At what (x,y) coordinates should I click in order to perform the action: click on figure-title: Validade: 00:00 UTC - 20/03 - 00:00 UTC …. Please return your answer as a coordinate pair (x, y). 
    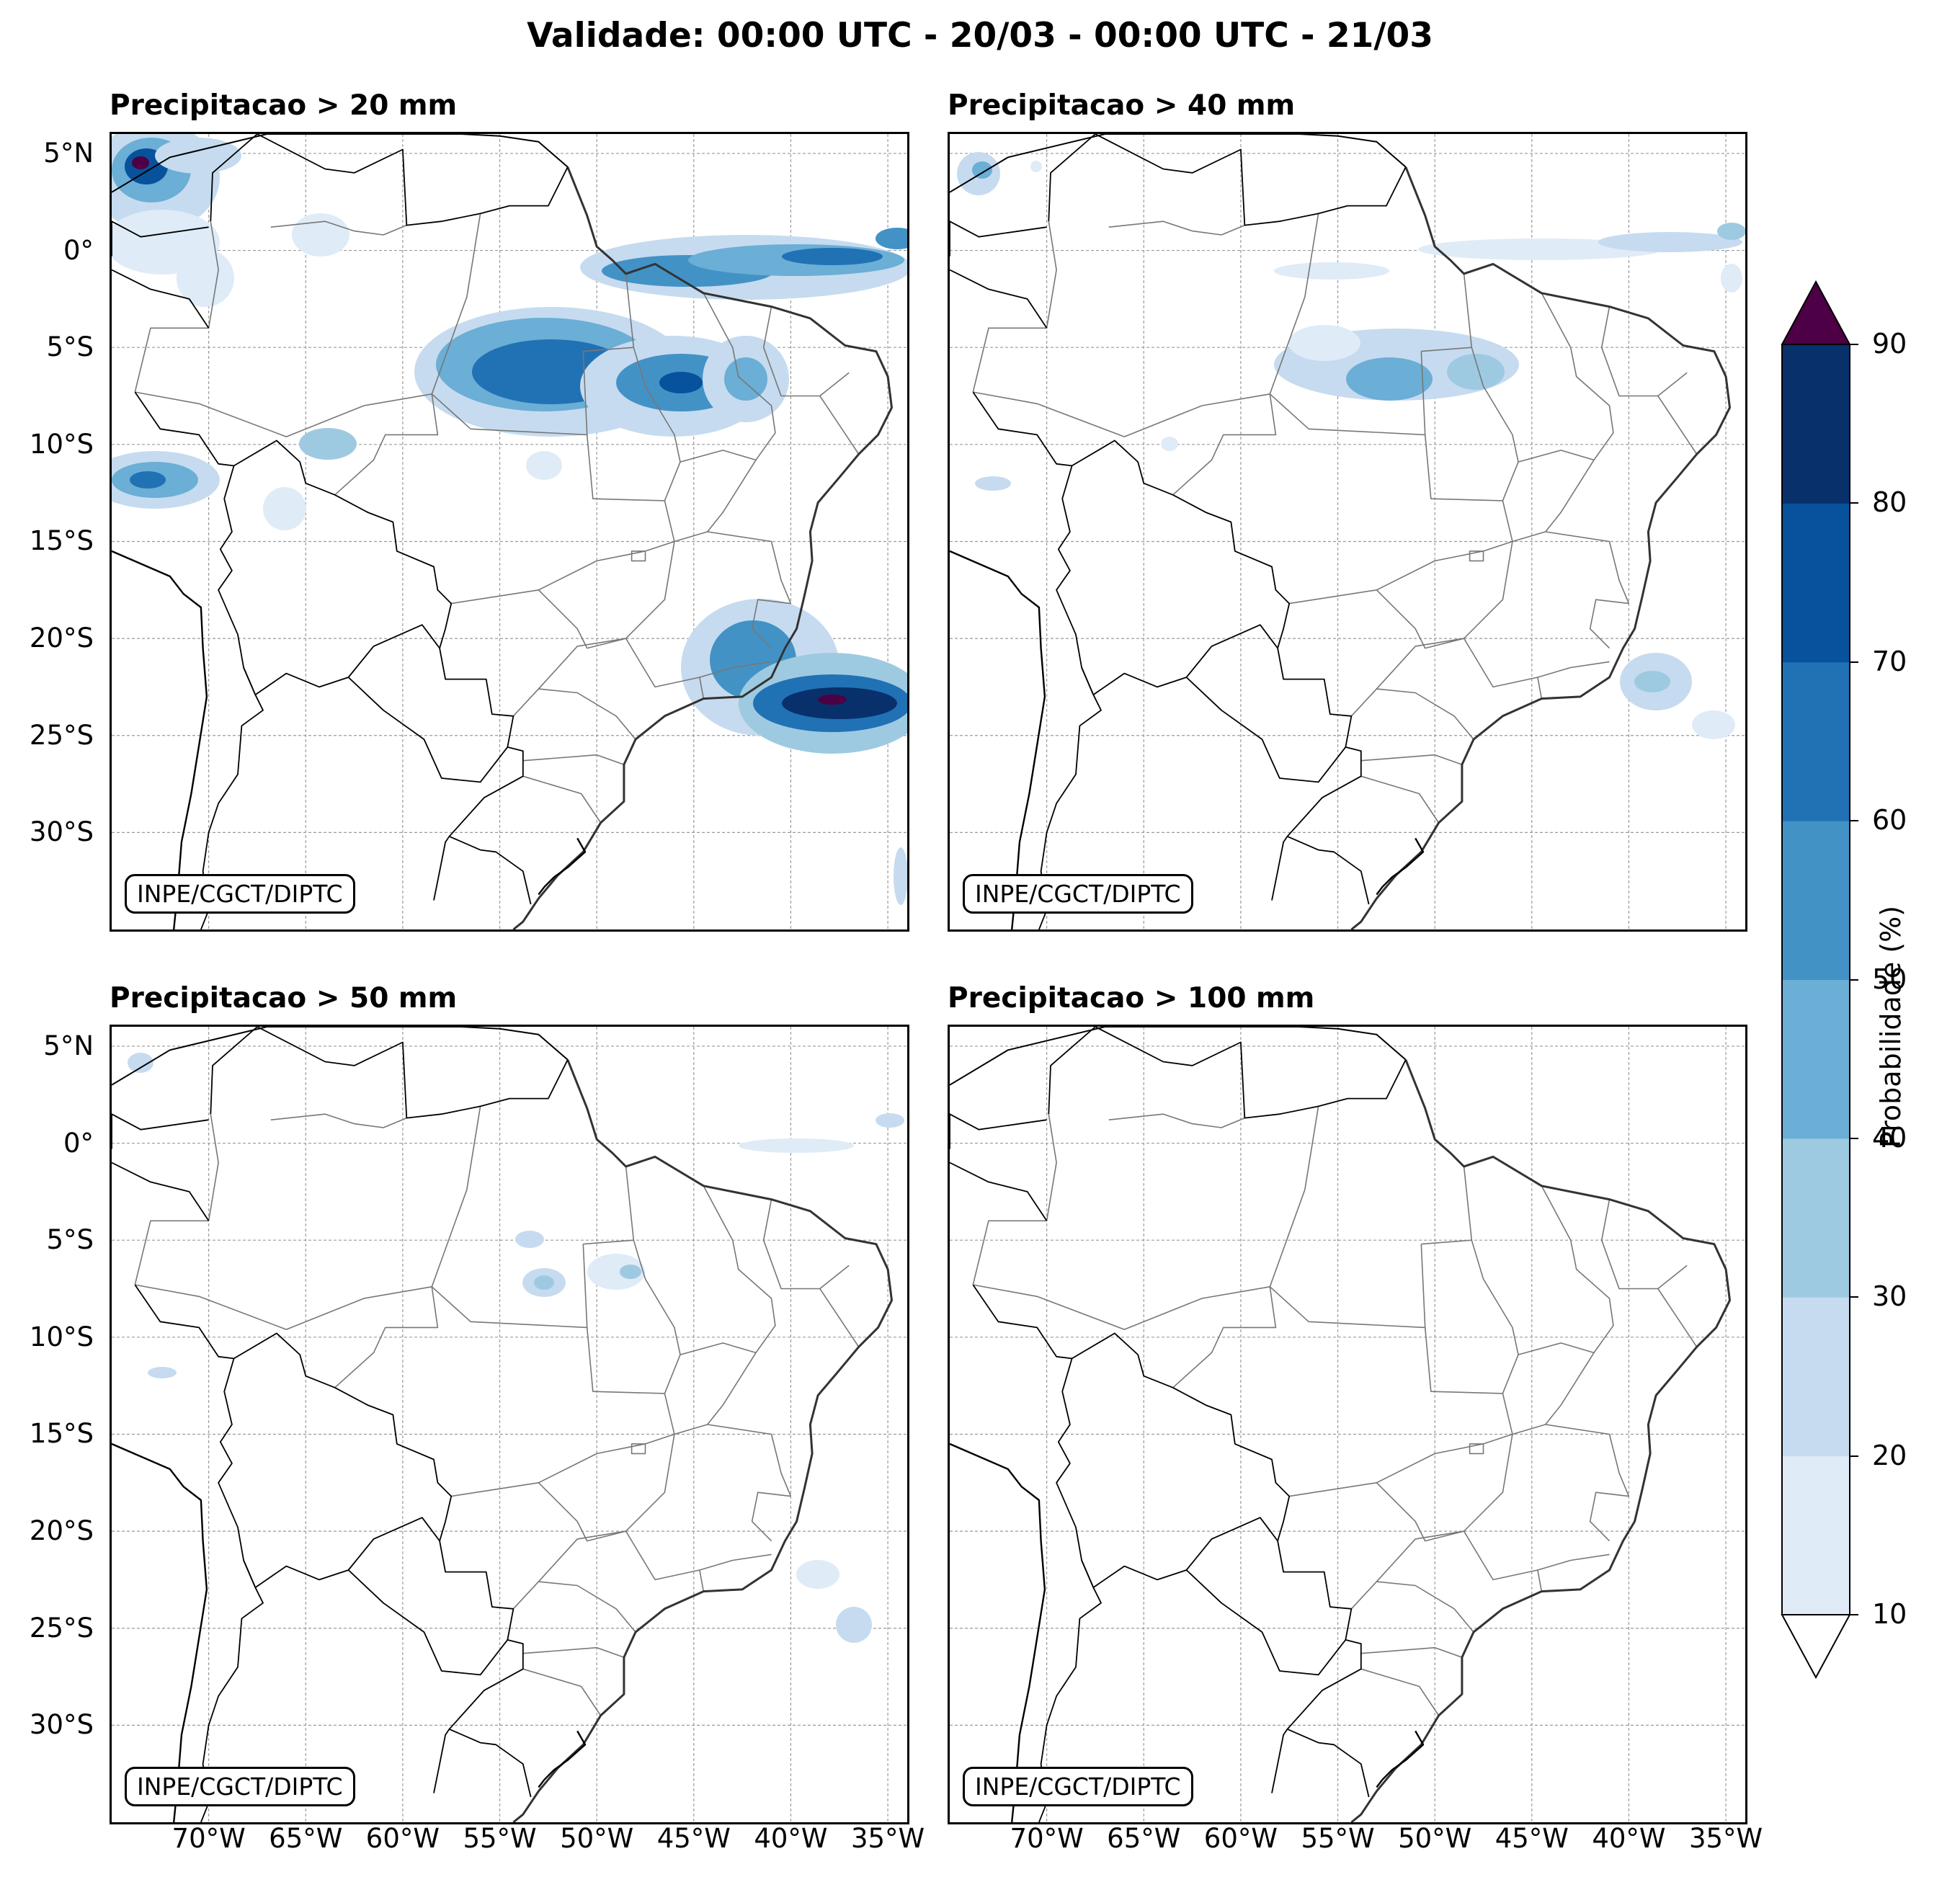
    Looking at the image, I should click on (980, 35).